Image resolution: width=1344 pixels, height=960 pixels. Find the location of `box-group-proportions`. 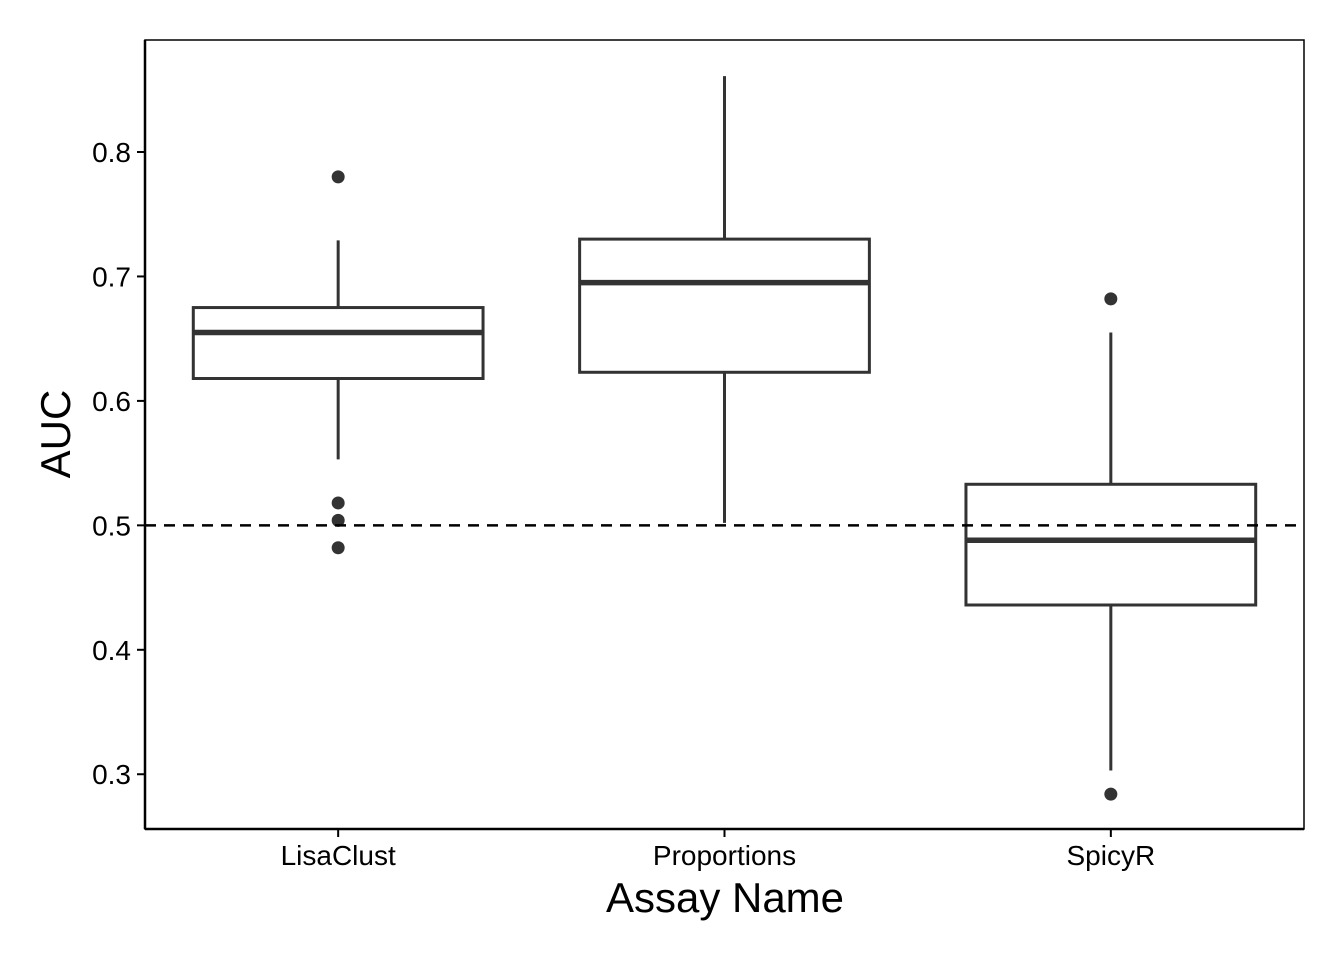

box-group-proportions is located at coordinates (724, 299).